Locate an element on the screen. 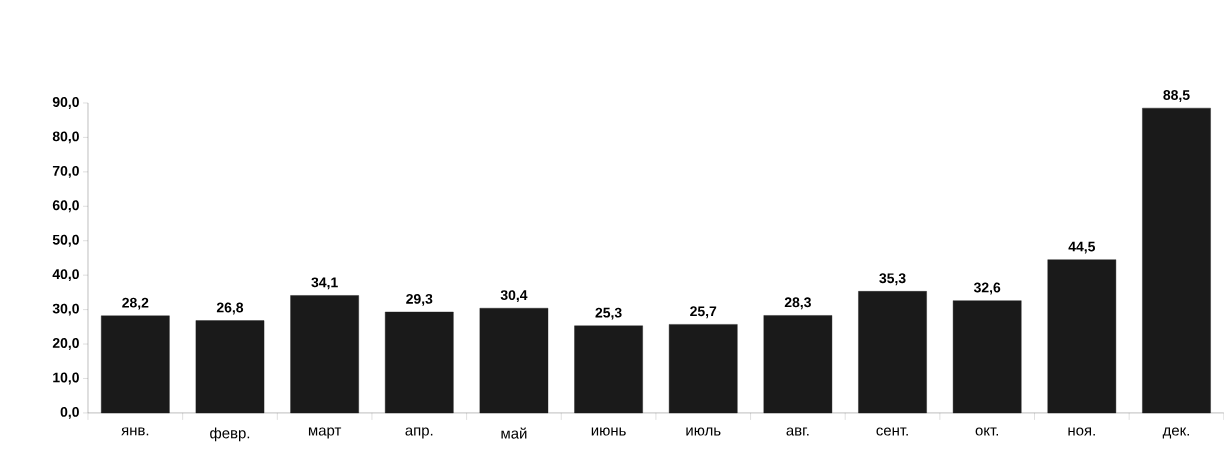  data-label: 29,3 is located at coordinates (419, 299).